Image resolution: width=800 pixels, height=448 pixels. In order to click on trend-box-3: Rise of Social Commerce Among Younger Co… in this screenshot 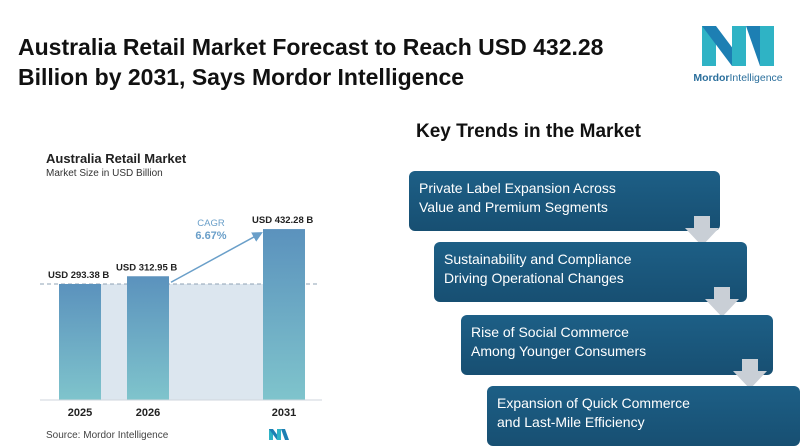, I will do `click(617, 345)`.